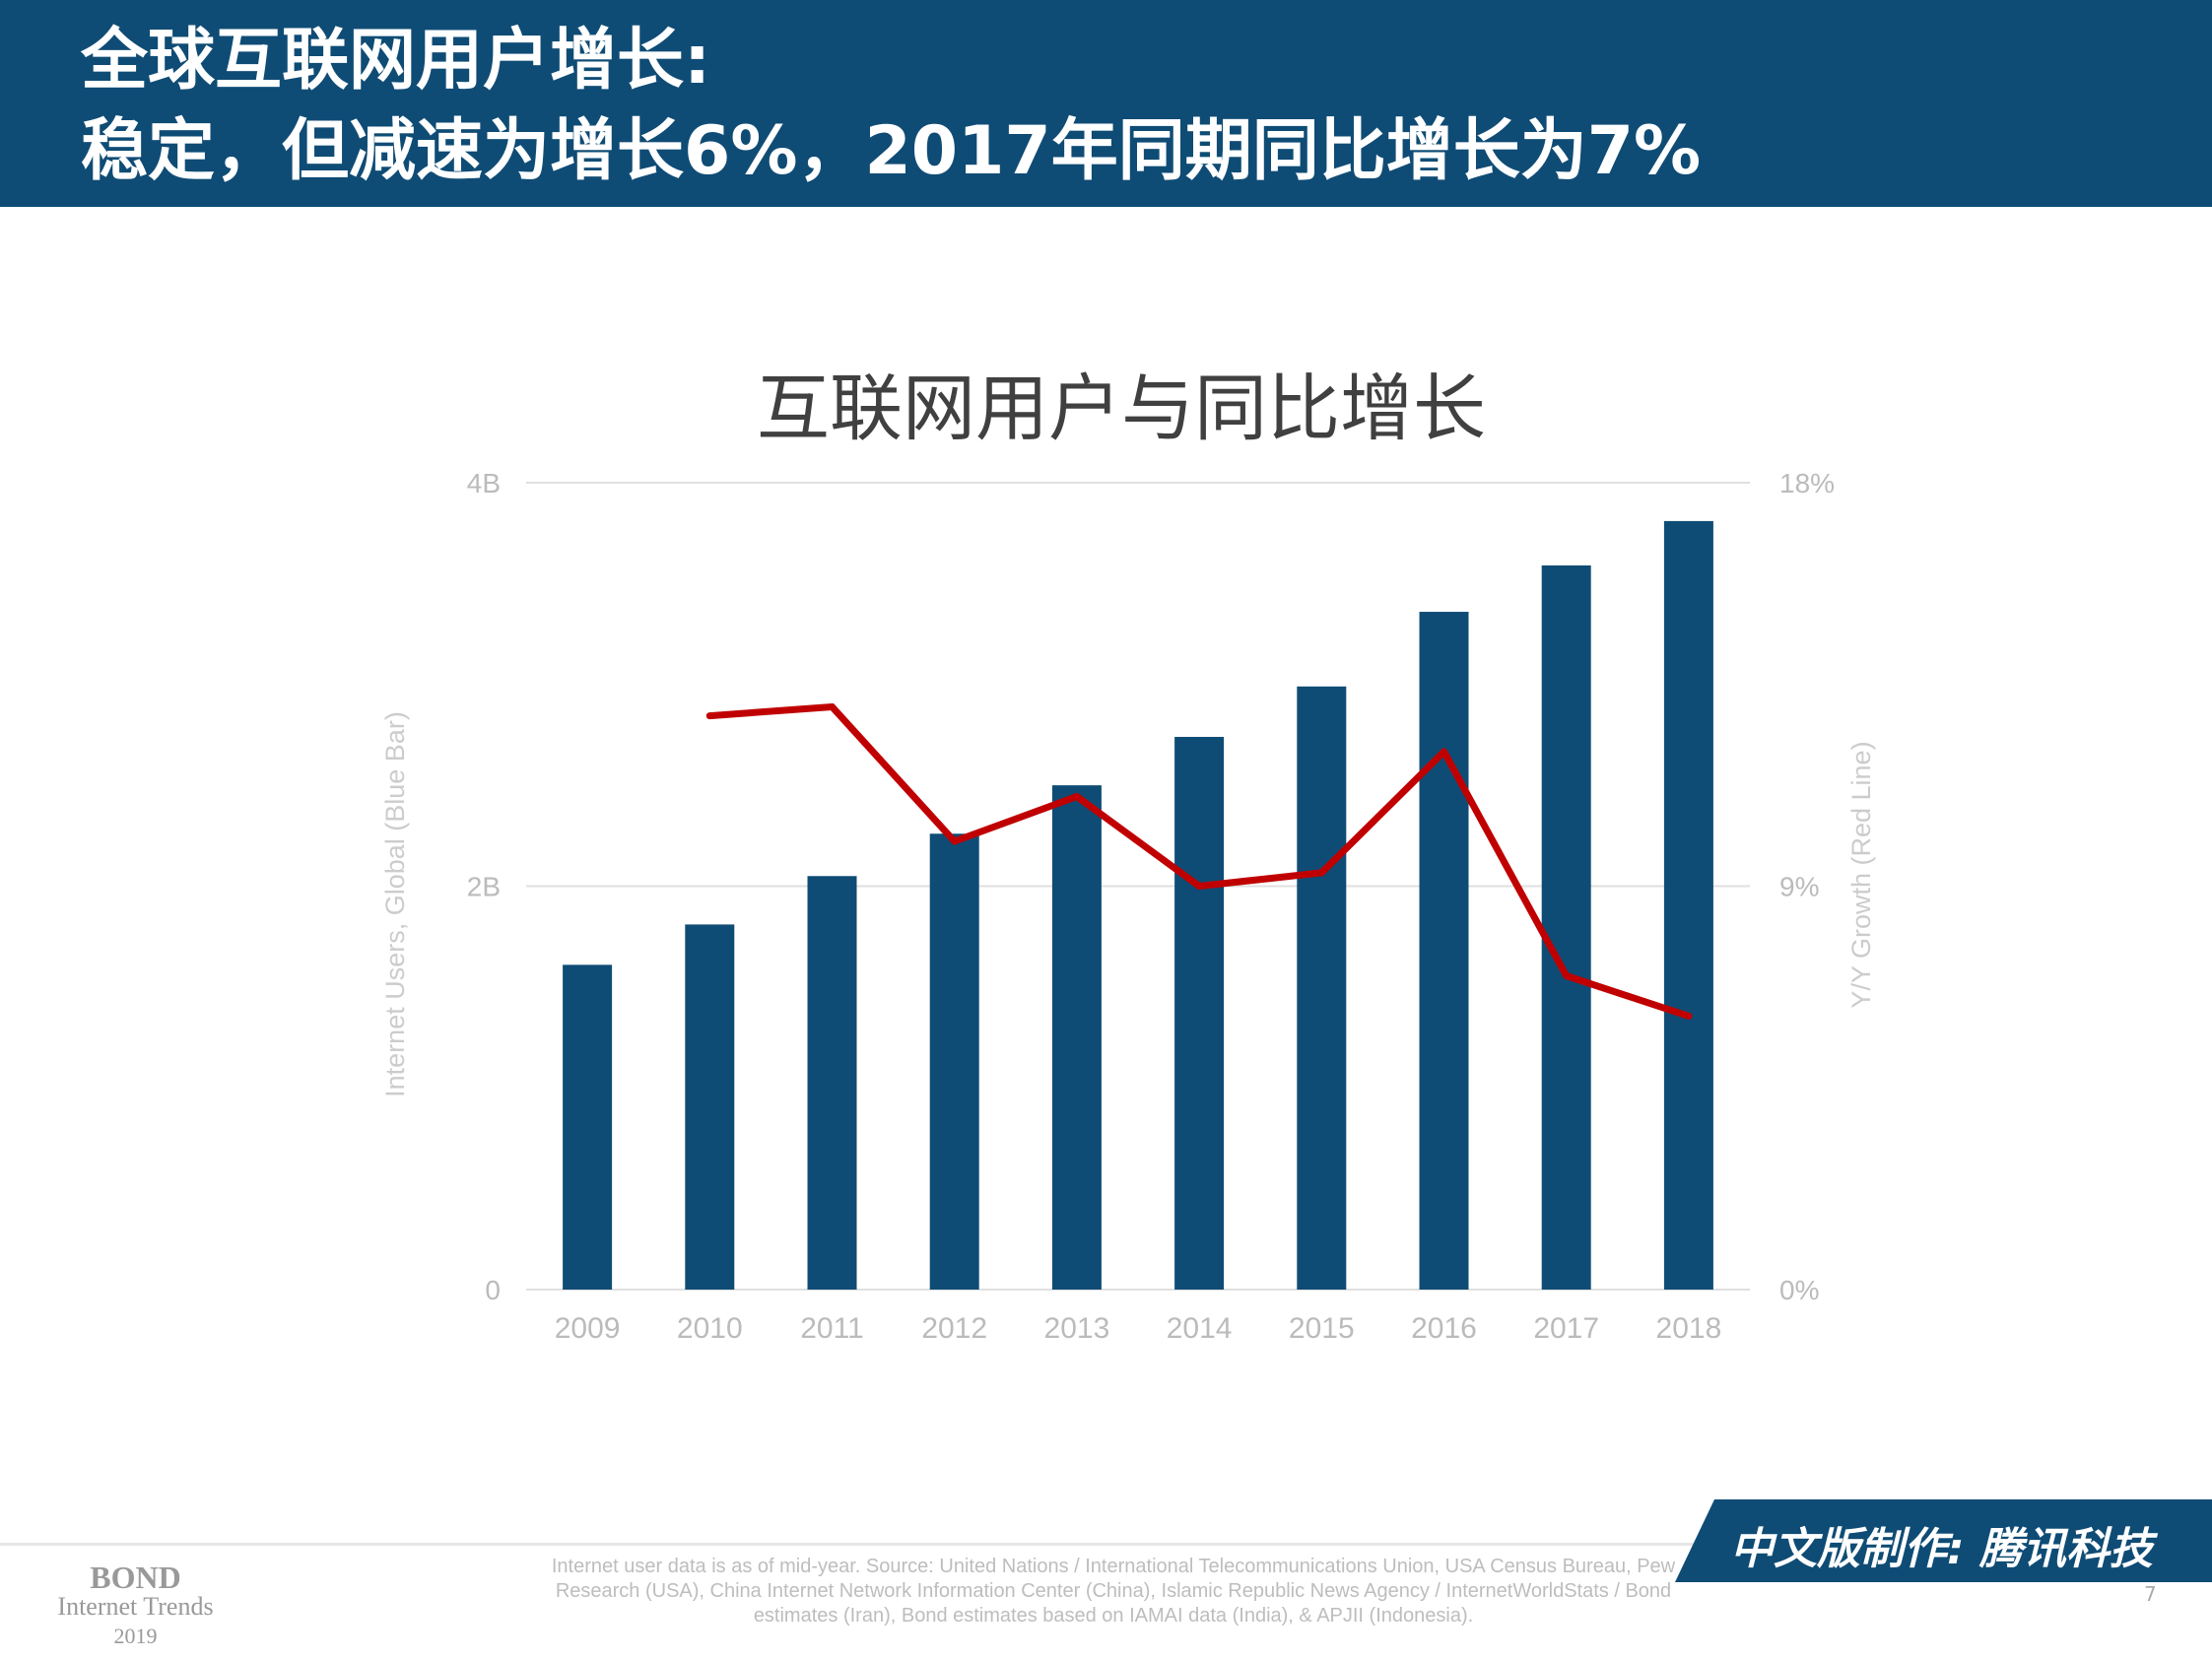  Describe the element at coordinates (832, 1329) in the screenshot. I see `x-tick-label: 2011` at that location.